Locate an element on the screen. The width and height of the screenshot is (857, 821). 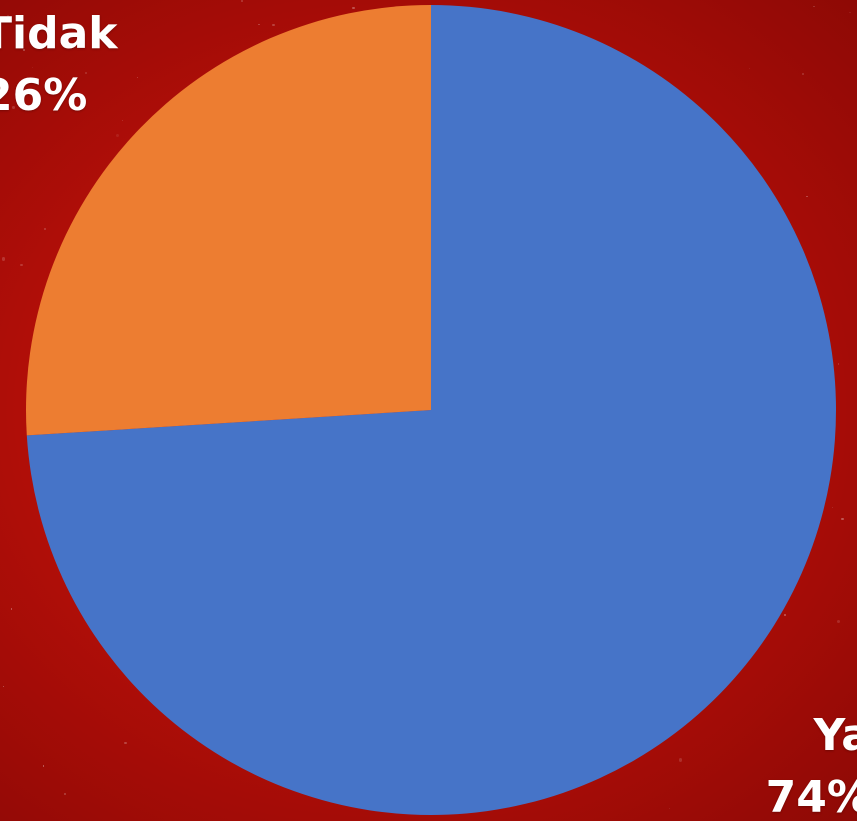
slice-label-tidak-name: Tidak is located at coordinates (59, 33).